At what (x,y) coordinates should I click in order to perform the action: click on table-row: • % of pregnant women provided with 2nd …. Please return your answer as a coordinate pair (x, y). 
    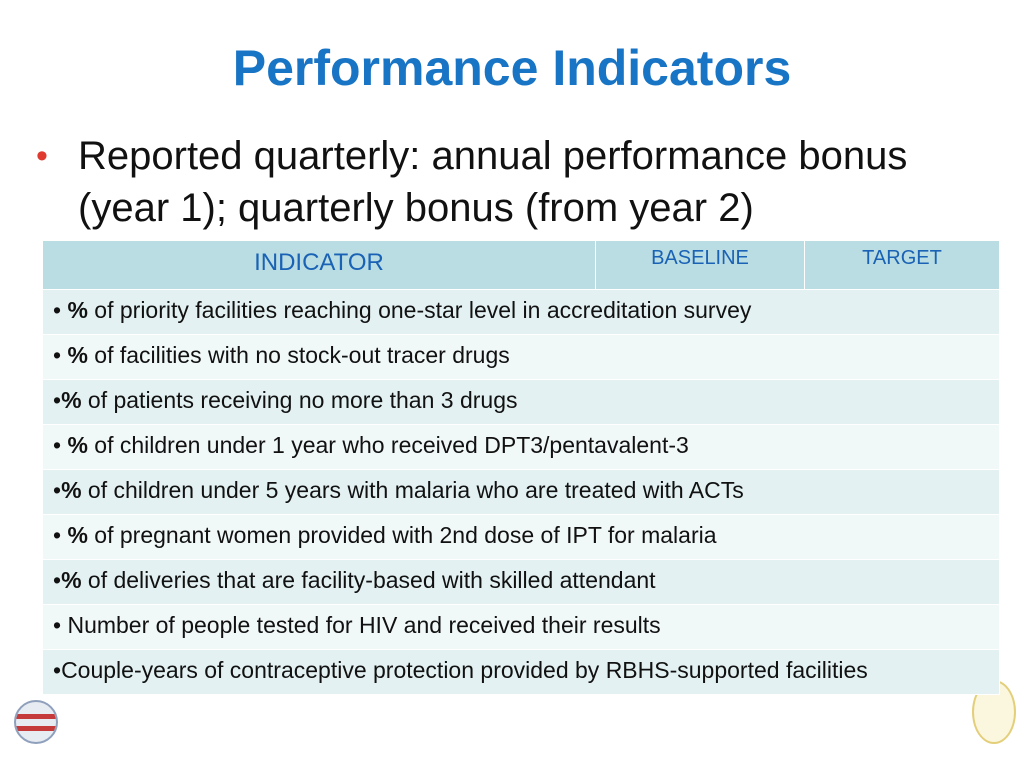
    Looking at the image, I should click on (521, 537).